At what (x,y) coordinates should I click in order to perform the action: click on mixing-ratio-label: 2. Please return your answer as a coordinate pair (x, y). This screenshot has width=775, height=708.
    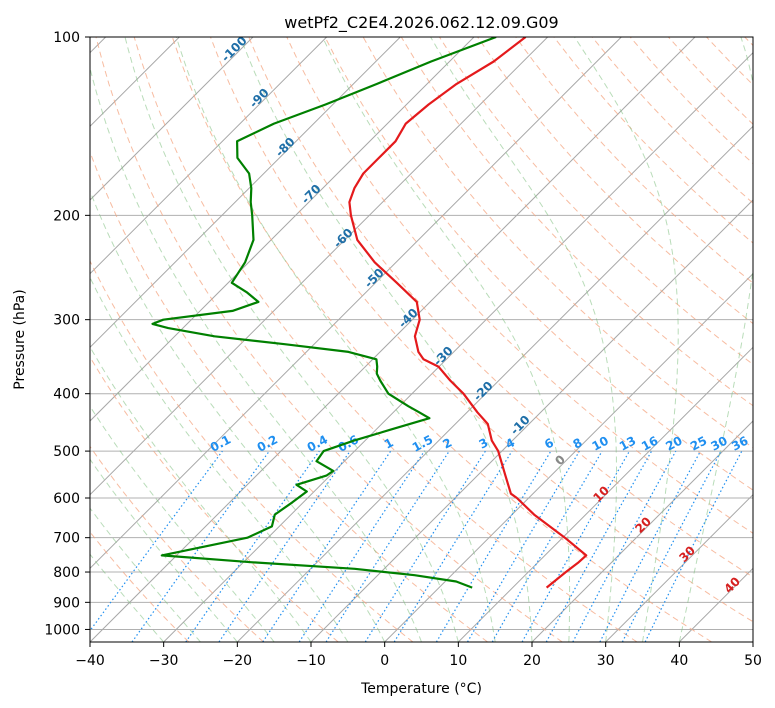
    Looking at the image, I should click on (447, 443).